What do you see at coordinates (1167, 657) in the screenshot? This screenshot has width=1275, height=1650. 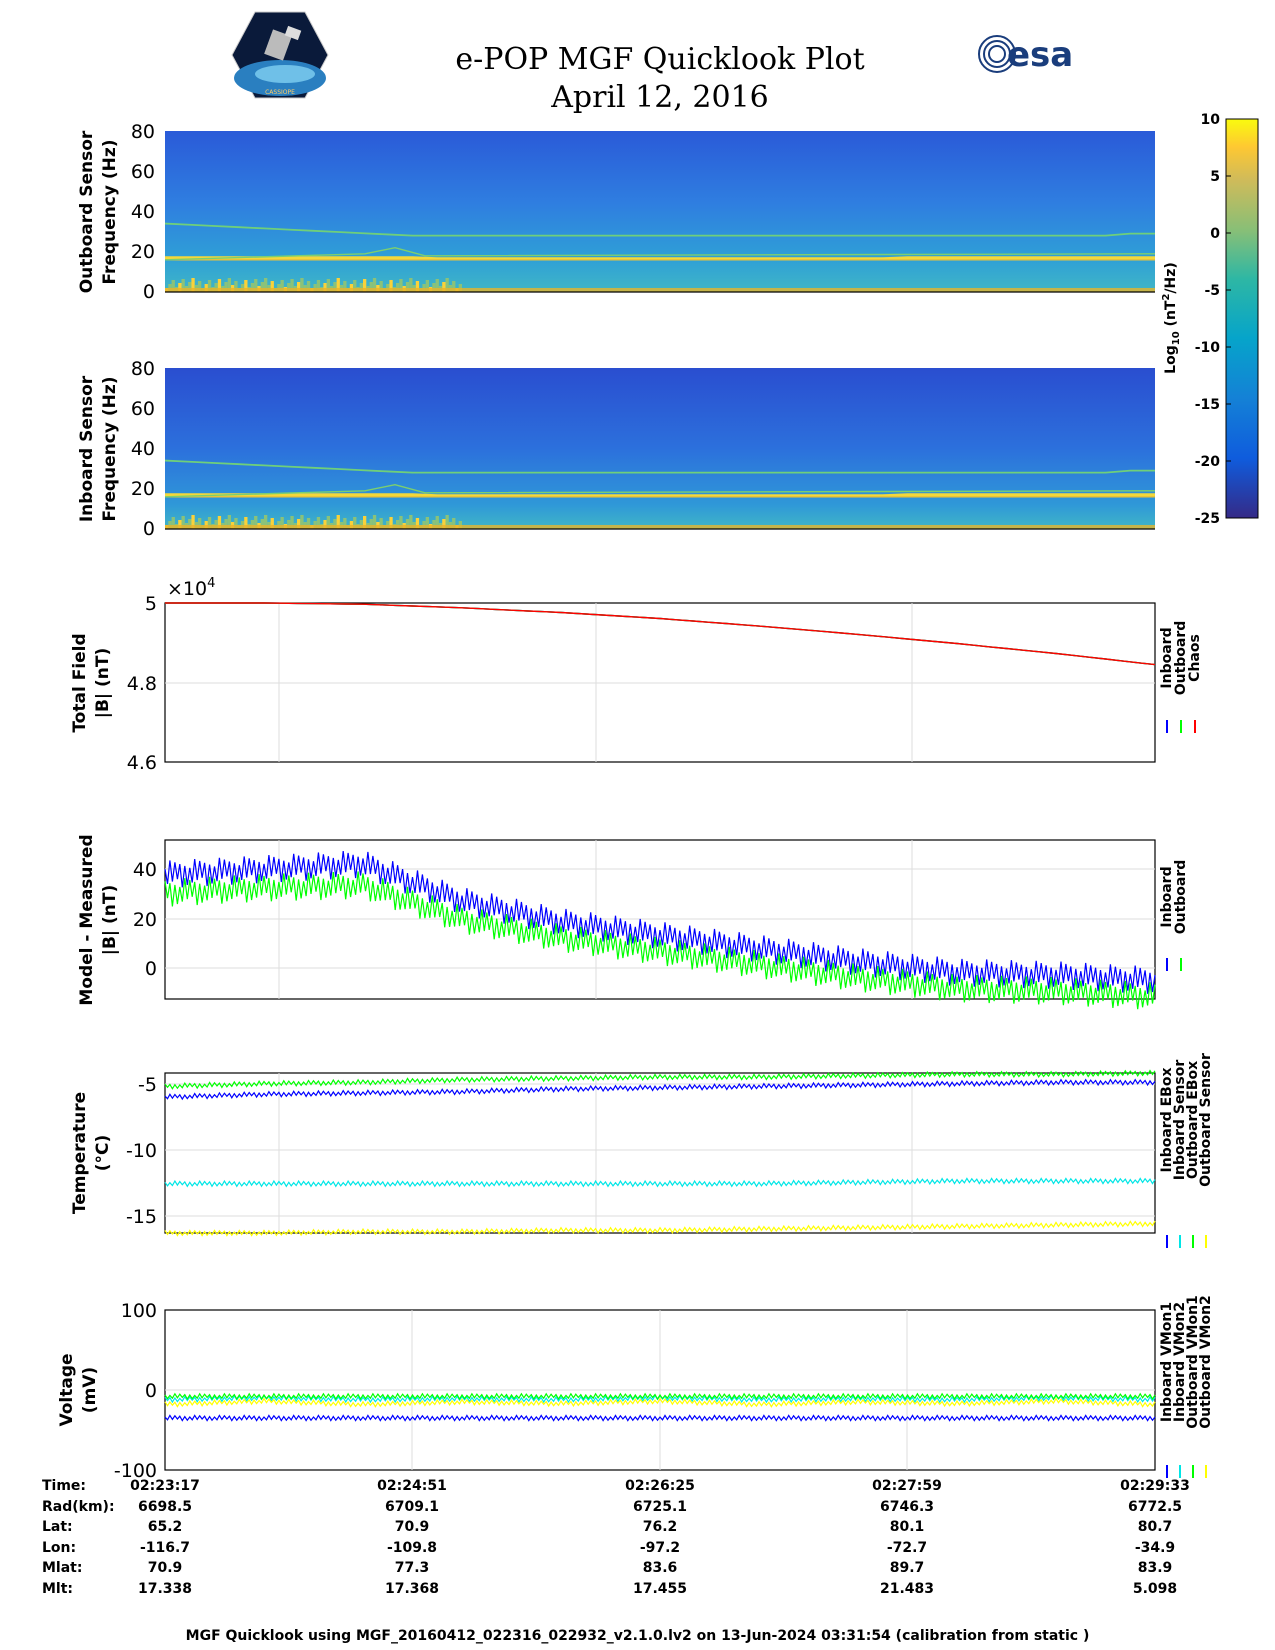 I see `total-legend-inboard: Inboard` at bounding box center [1167, 657].